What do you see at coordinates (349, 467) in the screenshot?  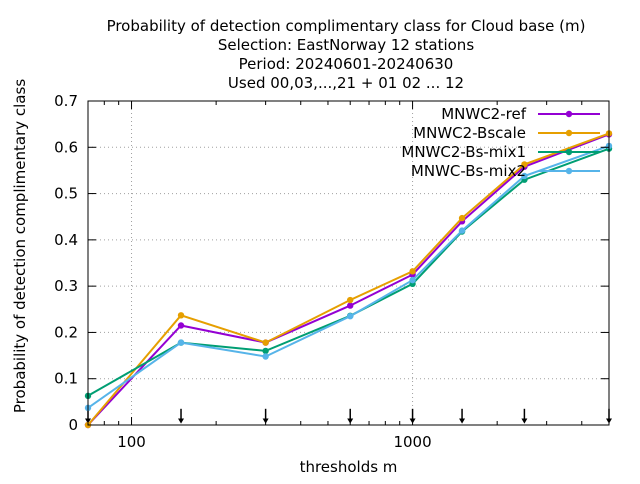 I see `x-axis-label: thresholds m` at bounding box center [349, 467].